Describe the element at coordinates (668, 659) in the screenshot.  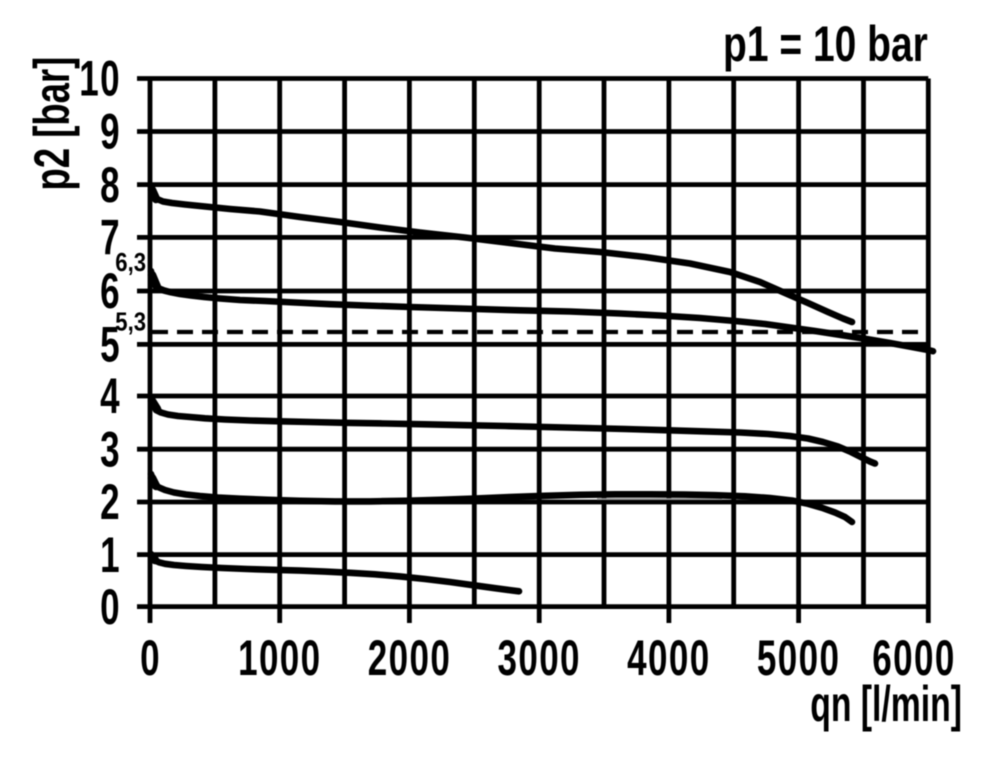
I see `svg-text: 4000` at that location.